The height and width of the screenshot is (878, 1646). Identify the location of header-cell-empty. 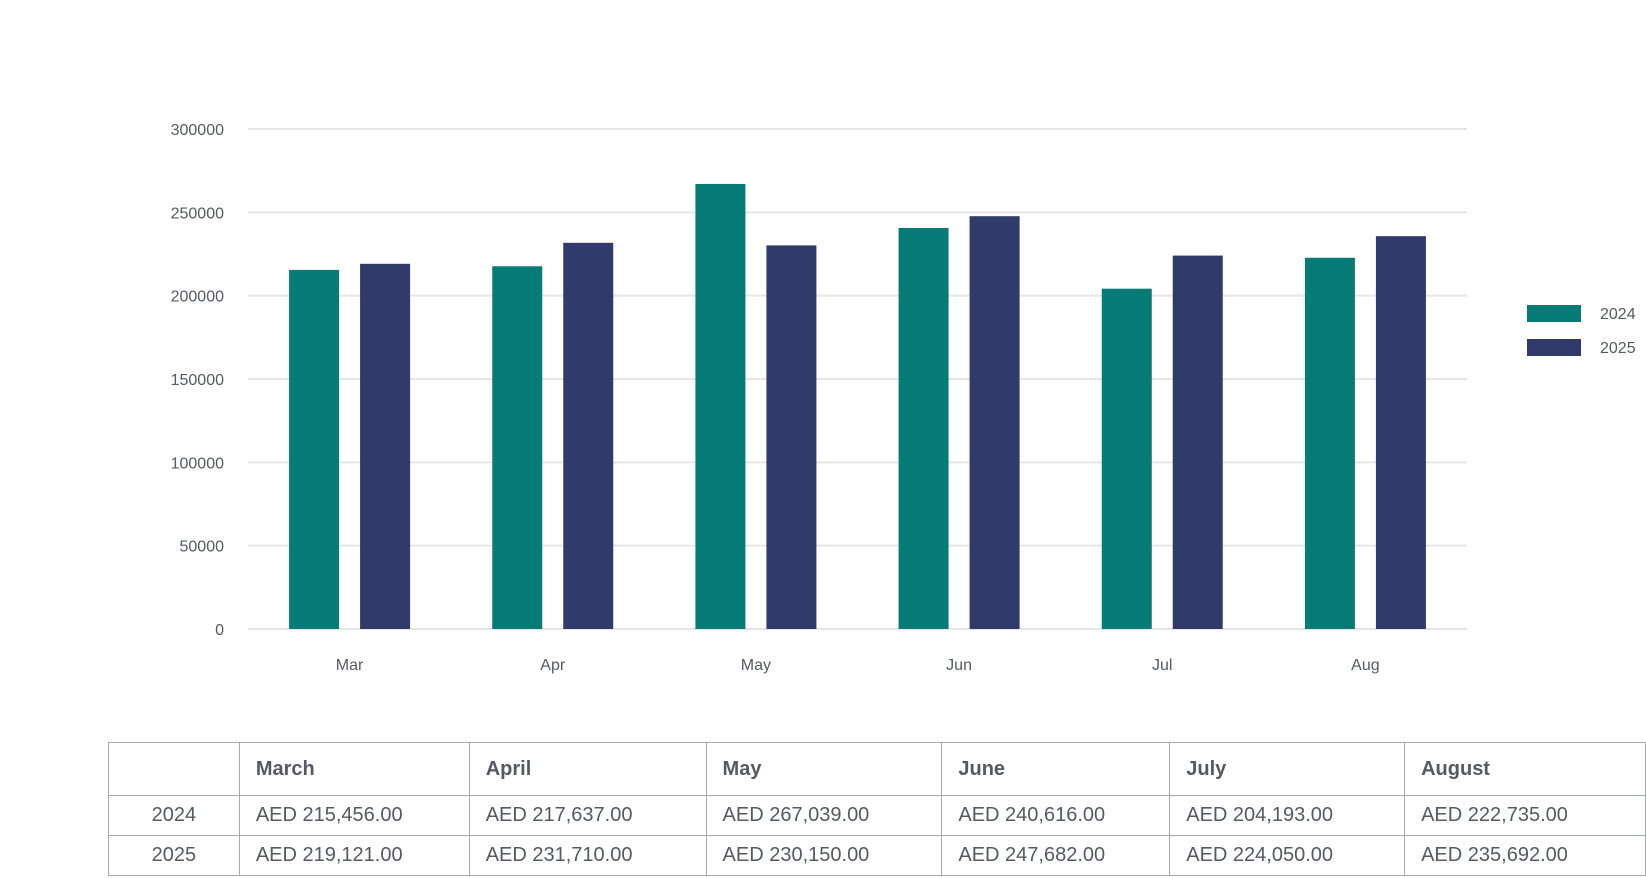
(174, 769).